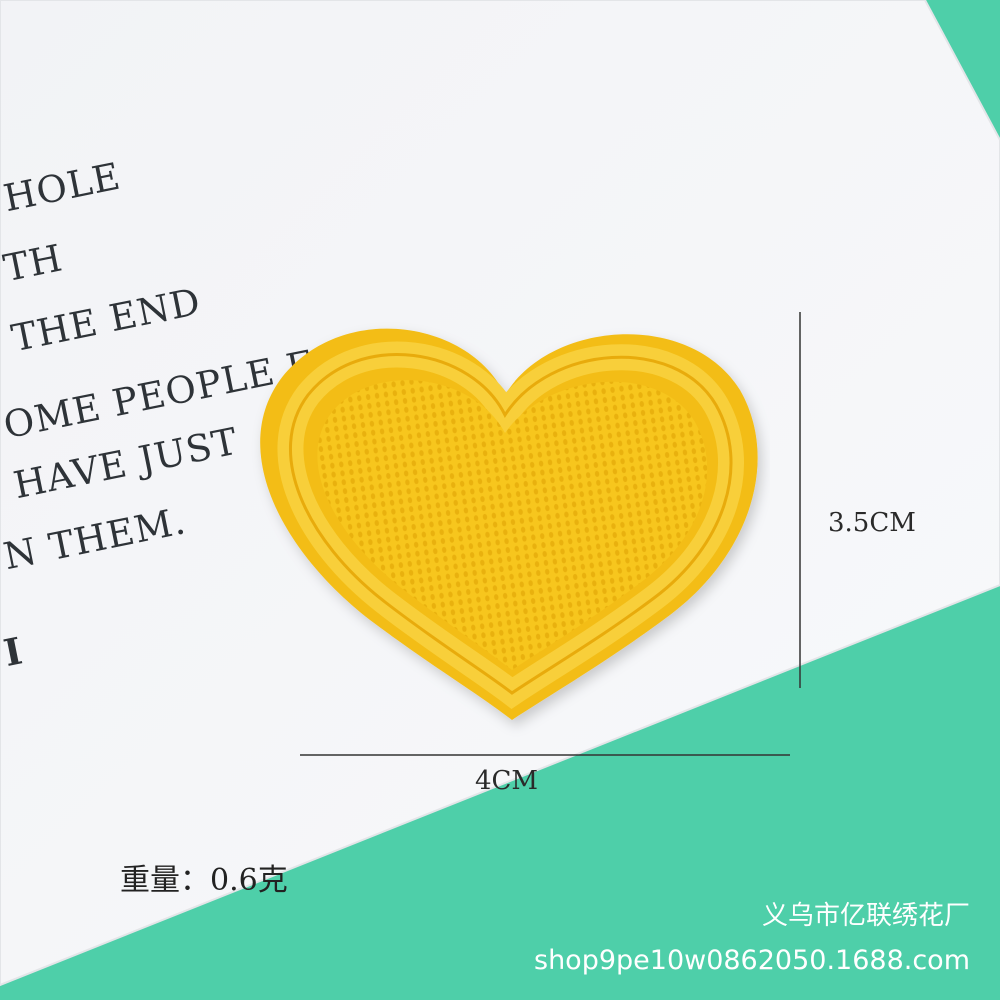  I want to click on weight-label: 重量：0.6克, so click(204, 880).